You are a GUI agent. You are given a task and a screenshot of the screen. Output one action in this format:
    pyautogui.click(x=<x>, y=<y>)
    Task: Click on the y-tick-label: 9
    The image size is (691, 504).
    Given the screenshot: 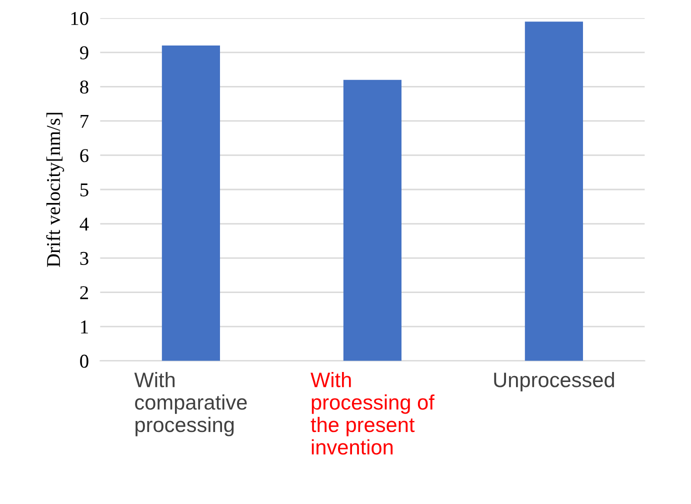 What is the action you would take?
    pyautogui.click(x=84, y=53)
    